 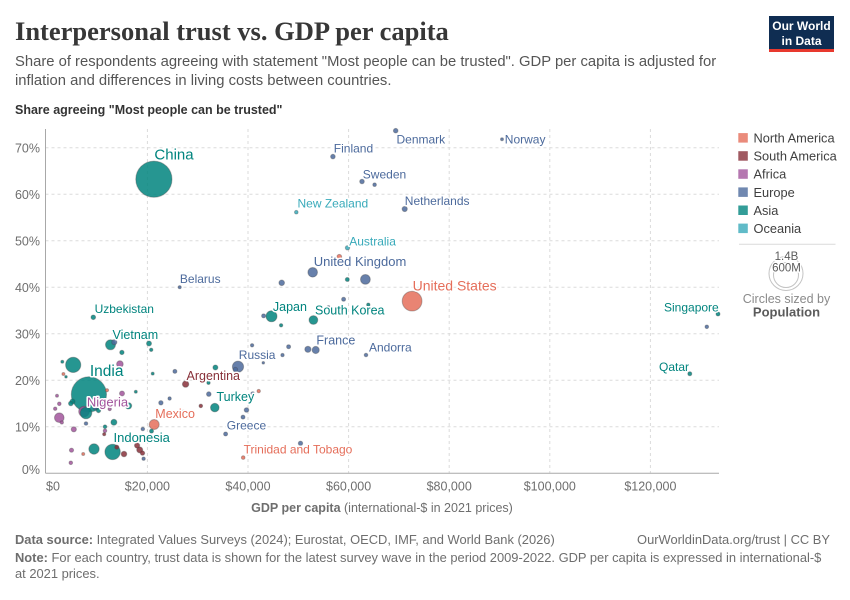 What do you see at coordinates (27, 335) in the screenshot?
I see `svg-text: 30%` at bounding box center [27, 335].